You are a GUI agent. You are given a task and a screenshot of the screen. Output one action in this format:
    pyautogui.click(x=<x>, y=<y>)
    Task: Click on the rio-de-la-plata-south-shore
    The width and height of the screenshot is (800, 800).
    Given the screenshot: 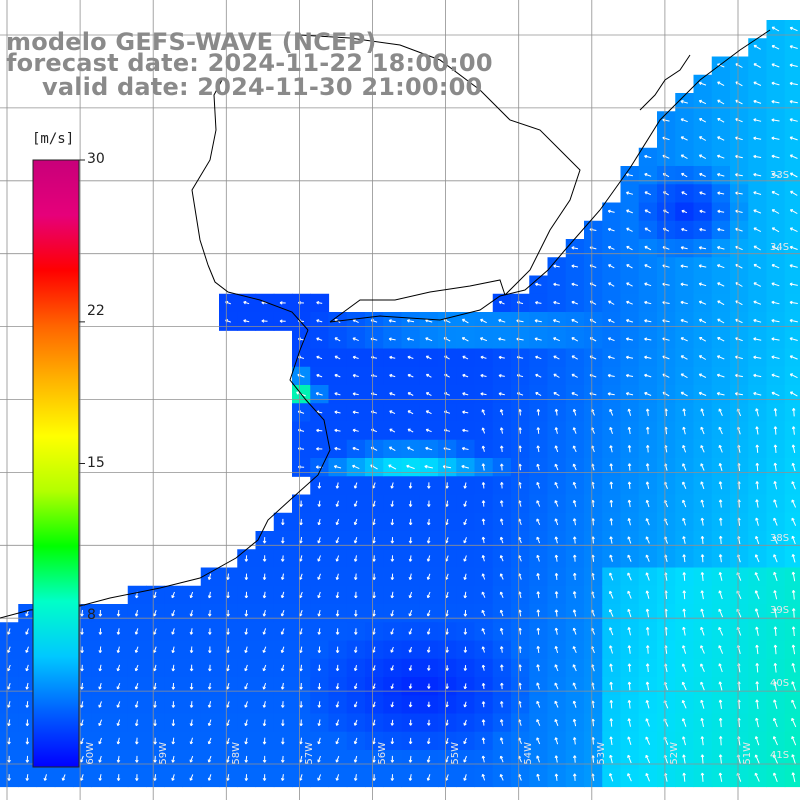 What is the action you would take?
    pyautogui.click(x=258, y=297)
    